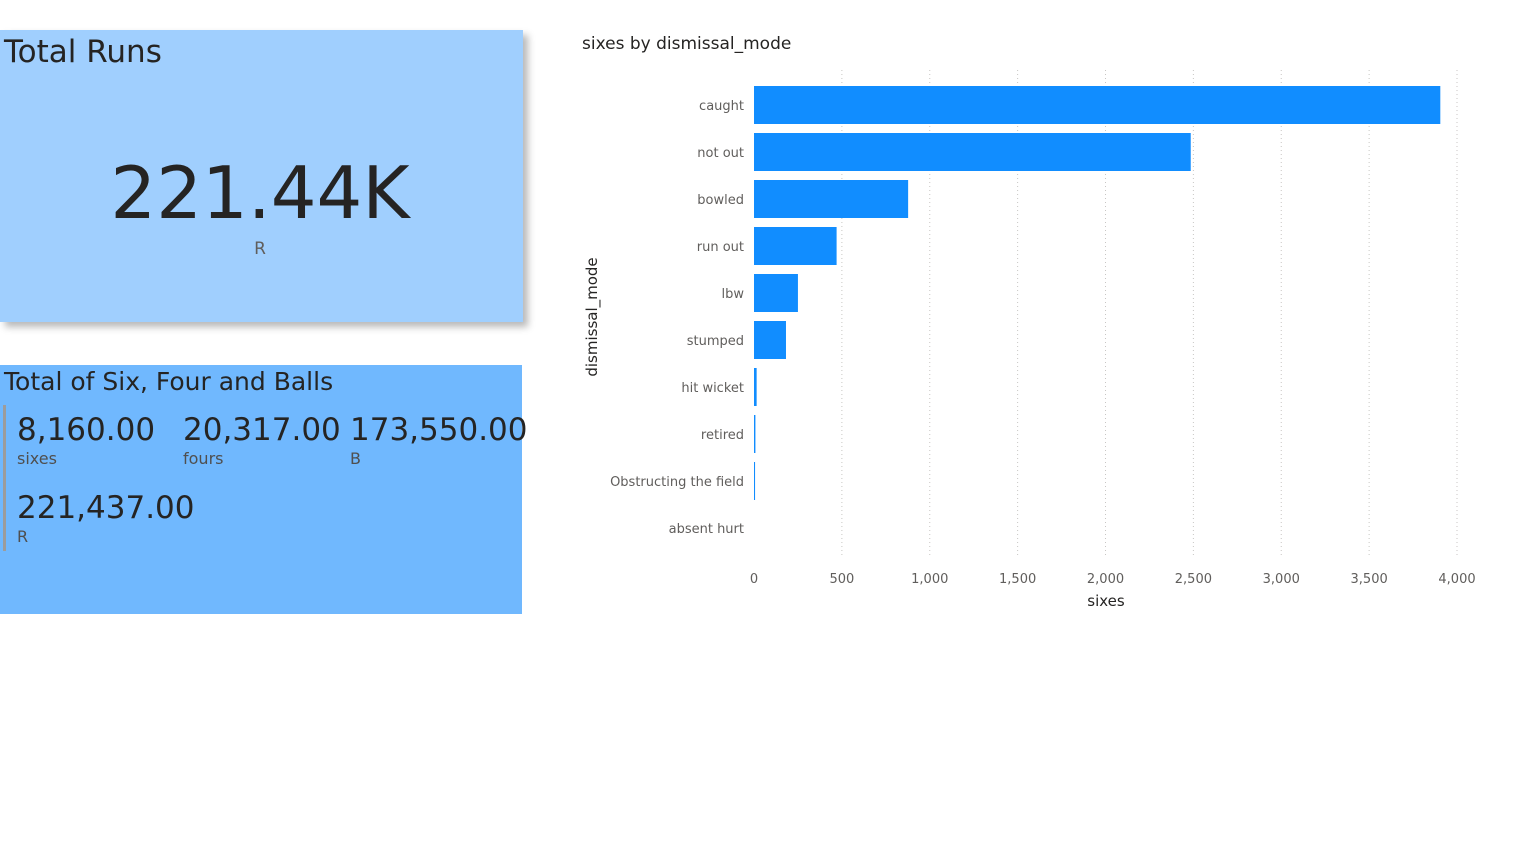 Image resolution: width=1521 pixels, height=867 pixels. What do you see at coordinates (1281, 579) in the screenshot?
I see `x-tick-label: 3,000` at bounding box center [1281, 579].